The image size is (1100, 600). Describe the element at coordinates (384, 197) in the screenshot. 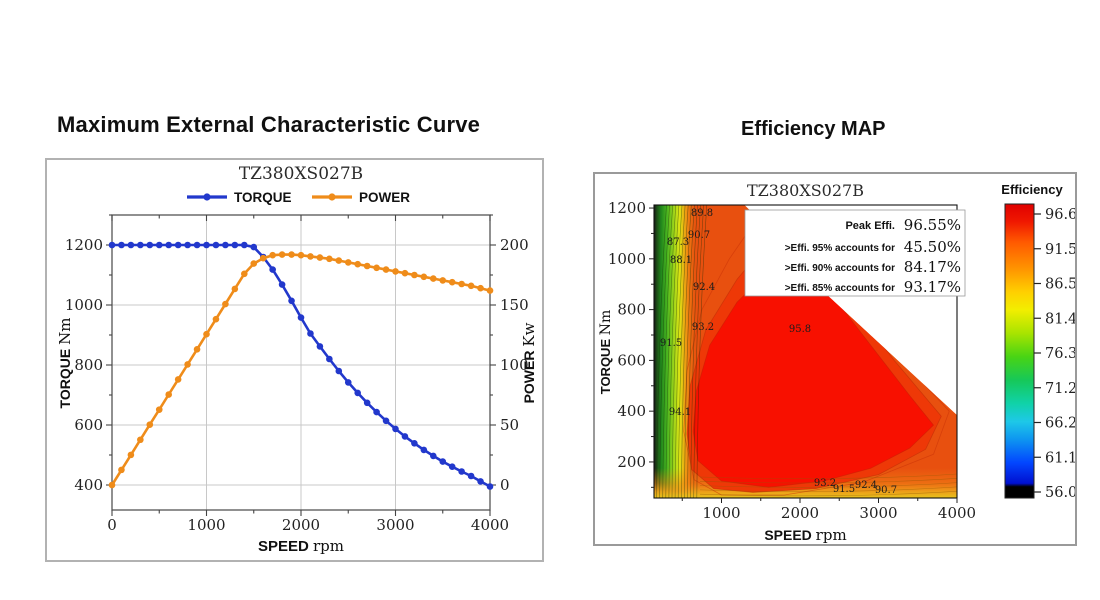

I see `svg-text: POWER` at that location.